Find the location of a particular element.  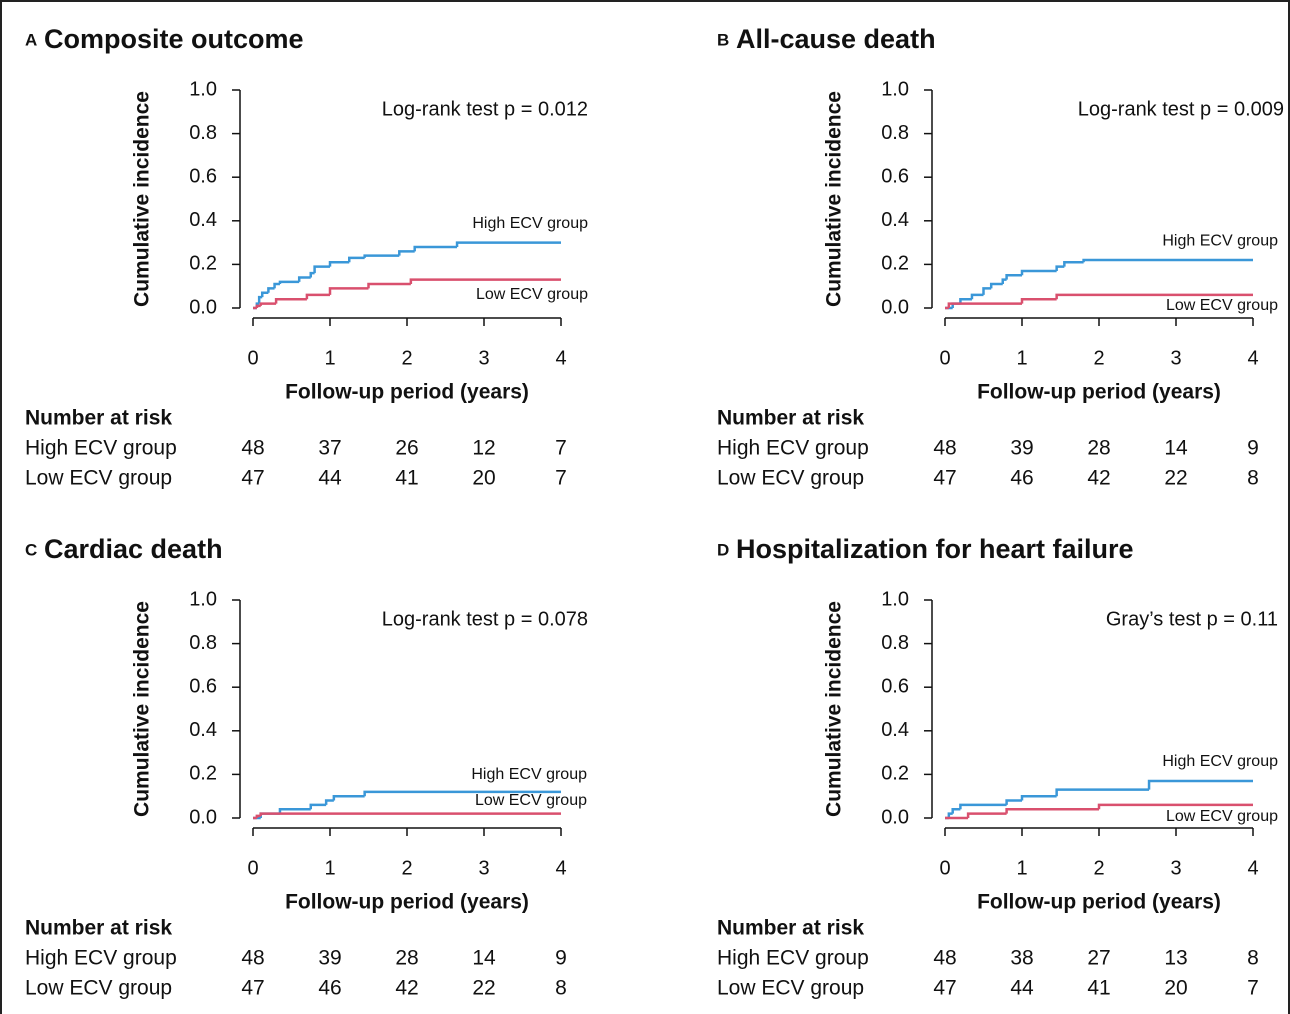

risk-count: 12 is located at coordinates (483, 448).